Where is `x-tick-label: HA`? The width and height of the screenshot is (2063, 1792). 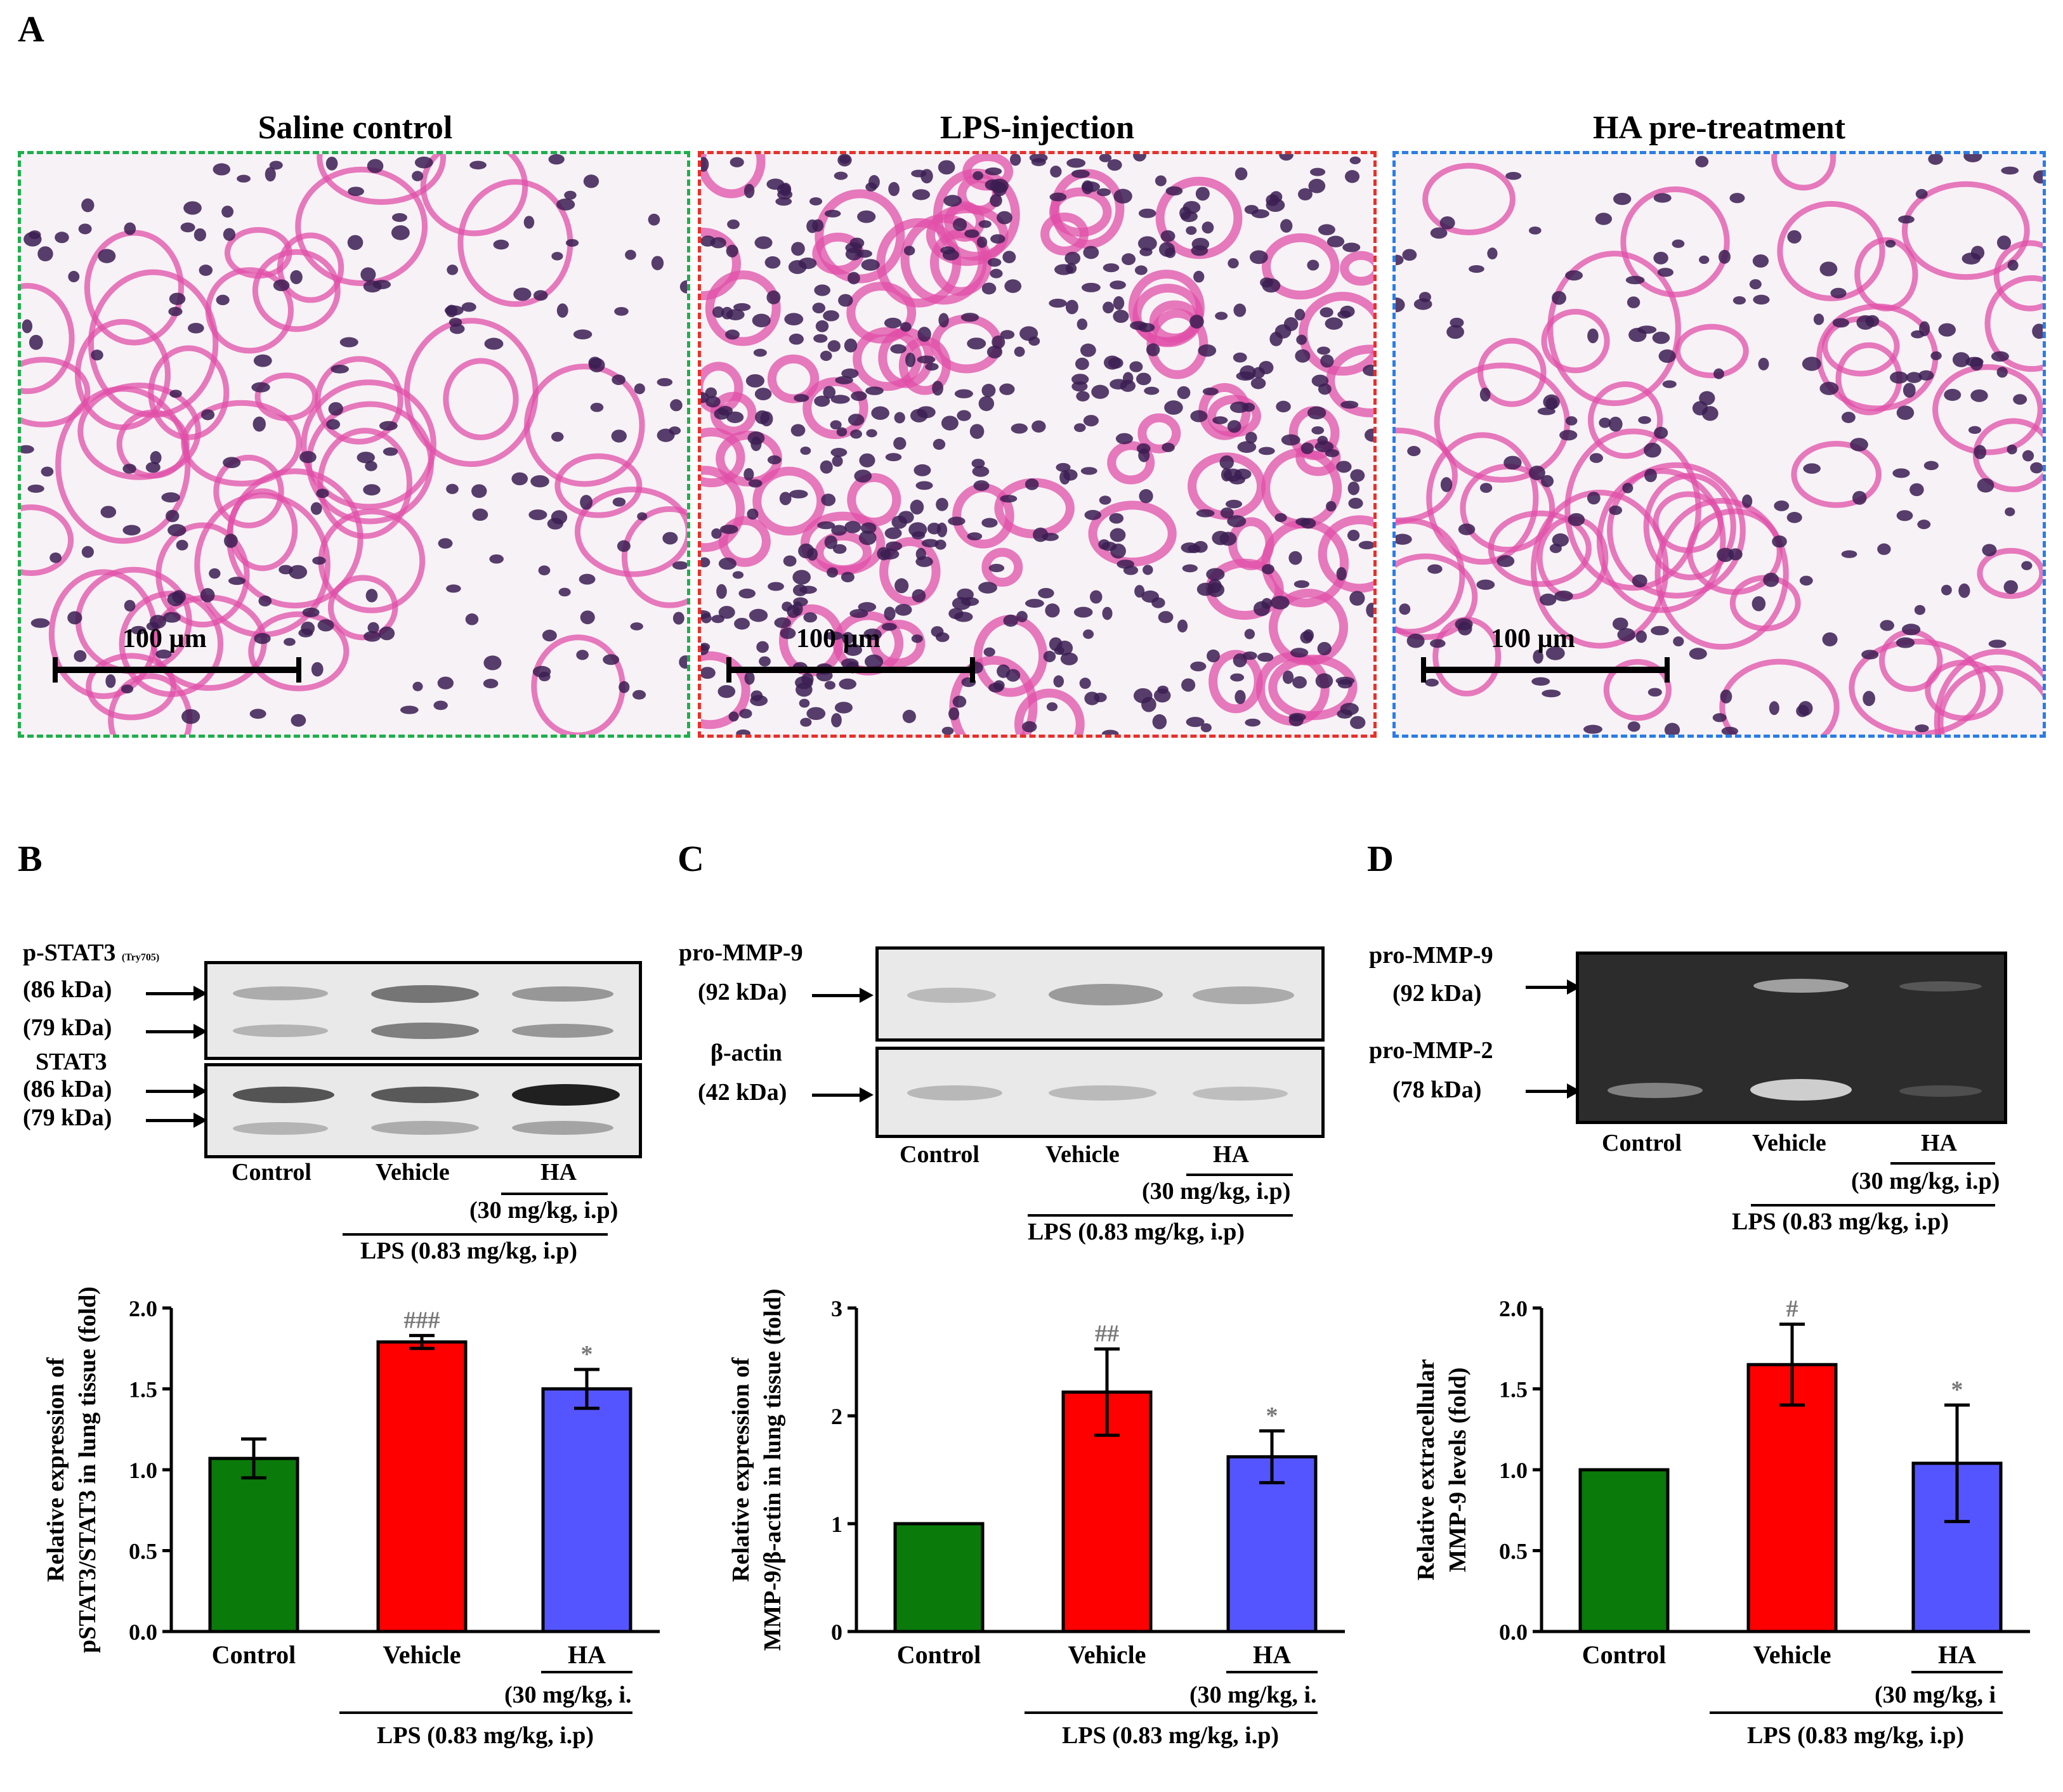
x-tick-label: HA is located at coordinates (587, 1654).